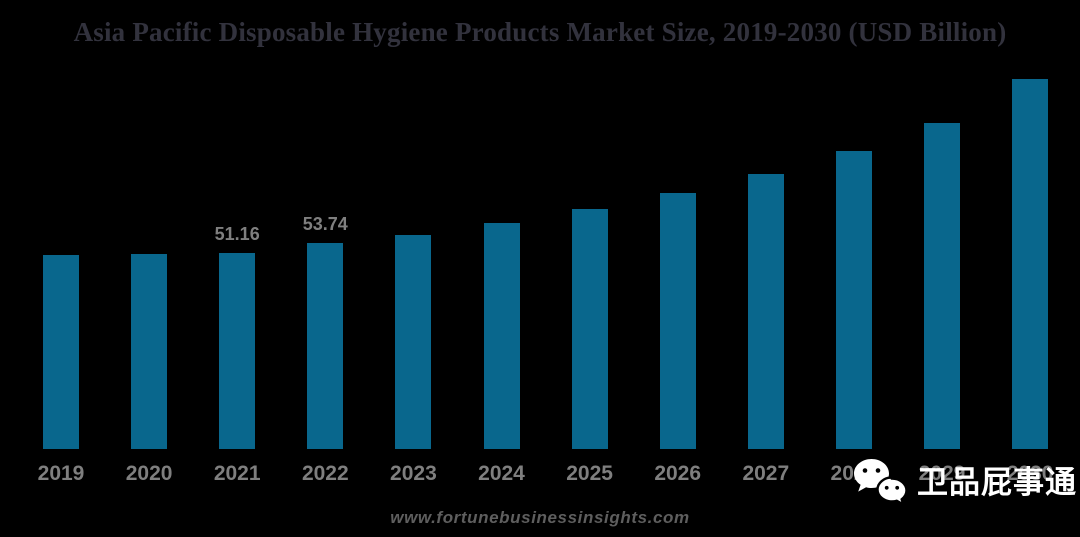 The height and width of the screenshot is (537, 1080). What do you see at coordinates (149, 351) in the screenshot?
I see `bar-2020` at bounding box center [149, 351].